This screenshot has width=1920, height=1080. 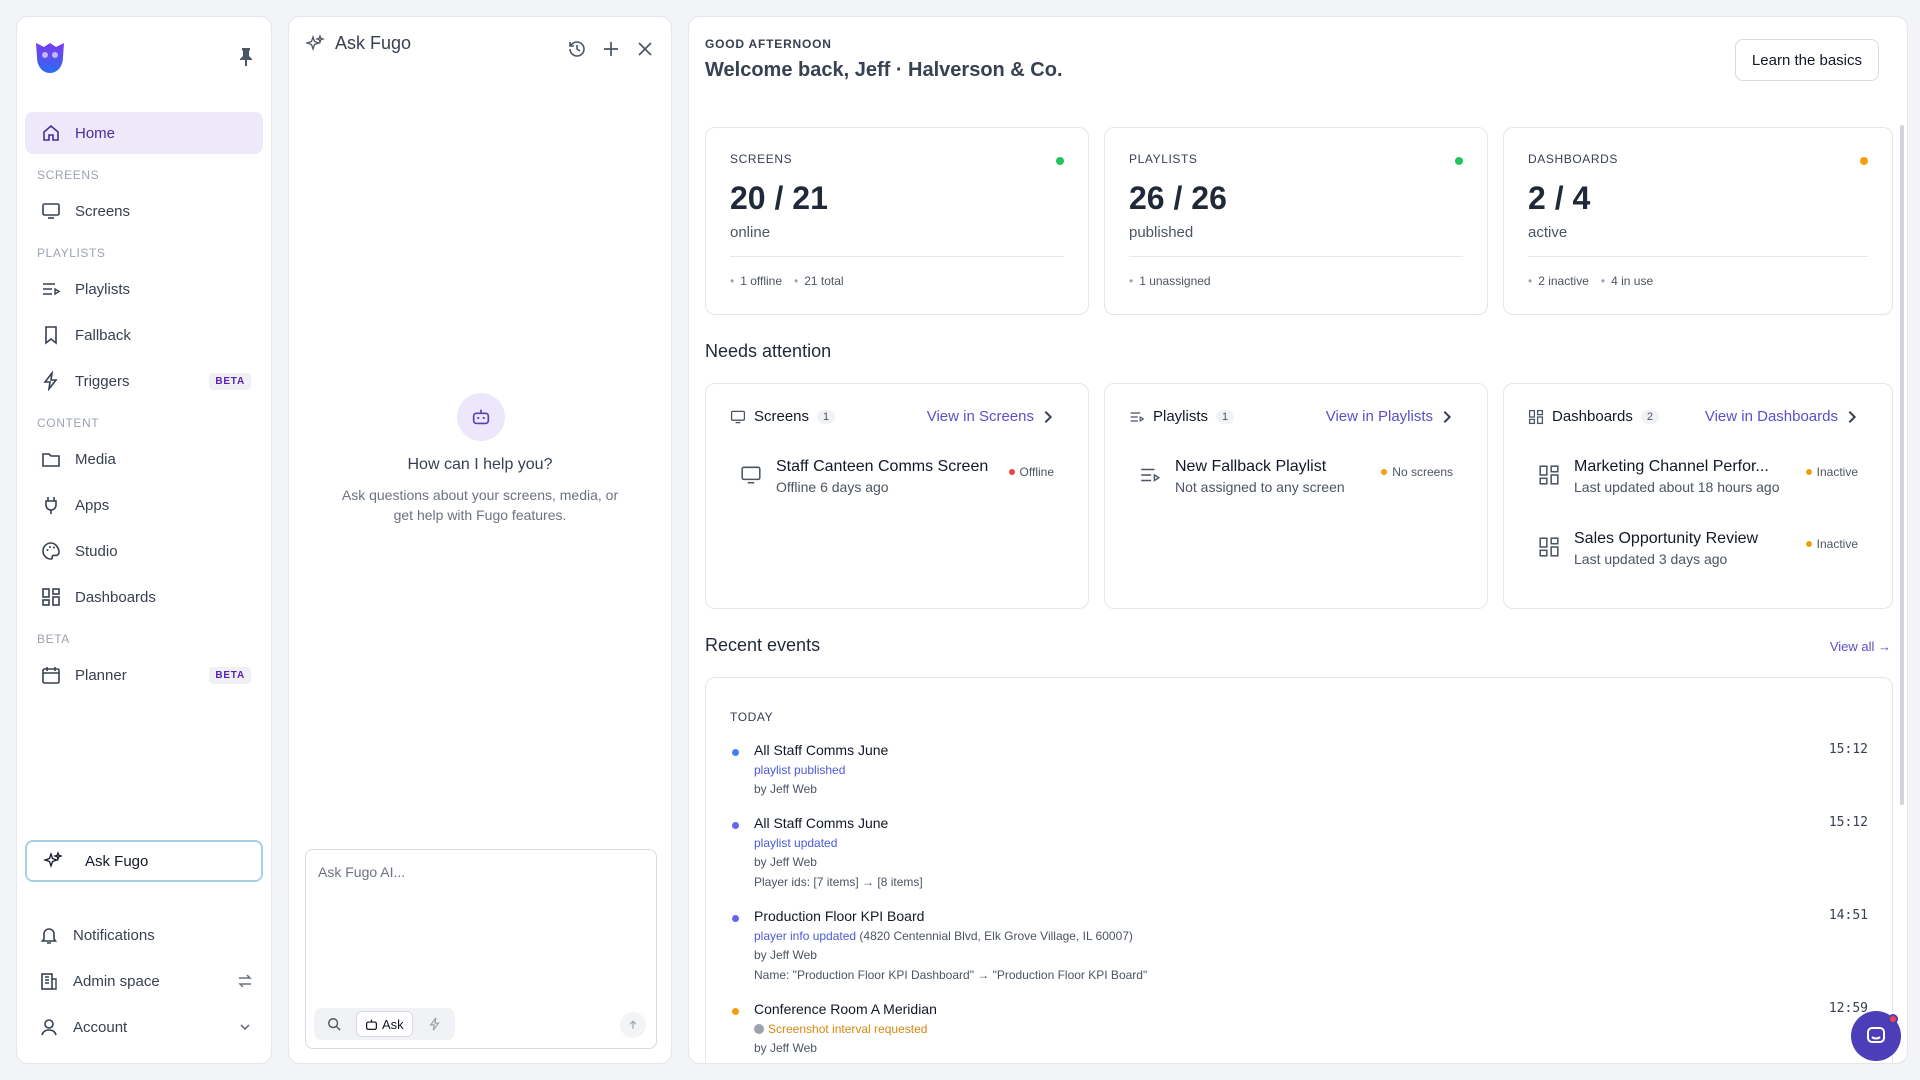 What do you see at coordinates (246, 57) in the screenshot?
I see `pin-icon` at bounding box center [246, 57].